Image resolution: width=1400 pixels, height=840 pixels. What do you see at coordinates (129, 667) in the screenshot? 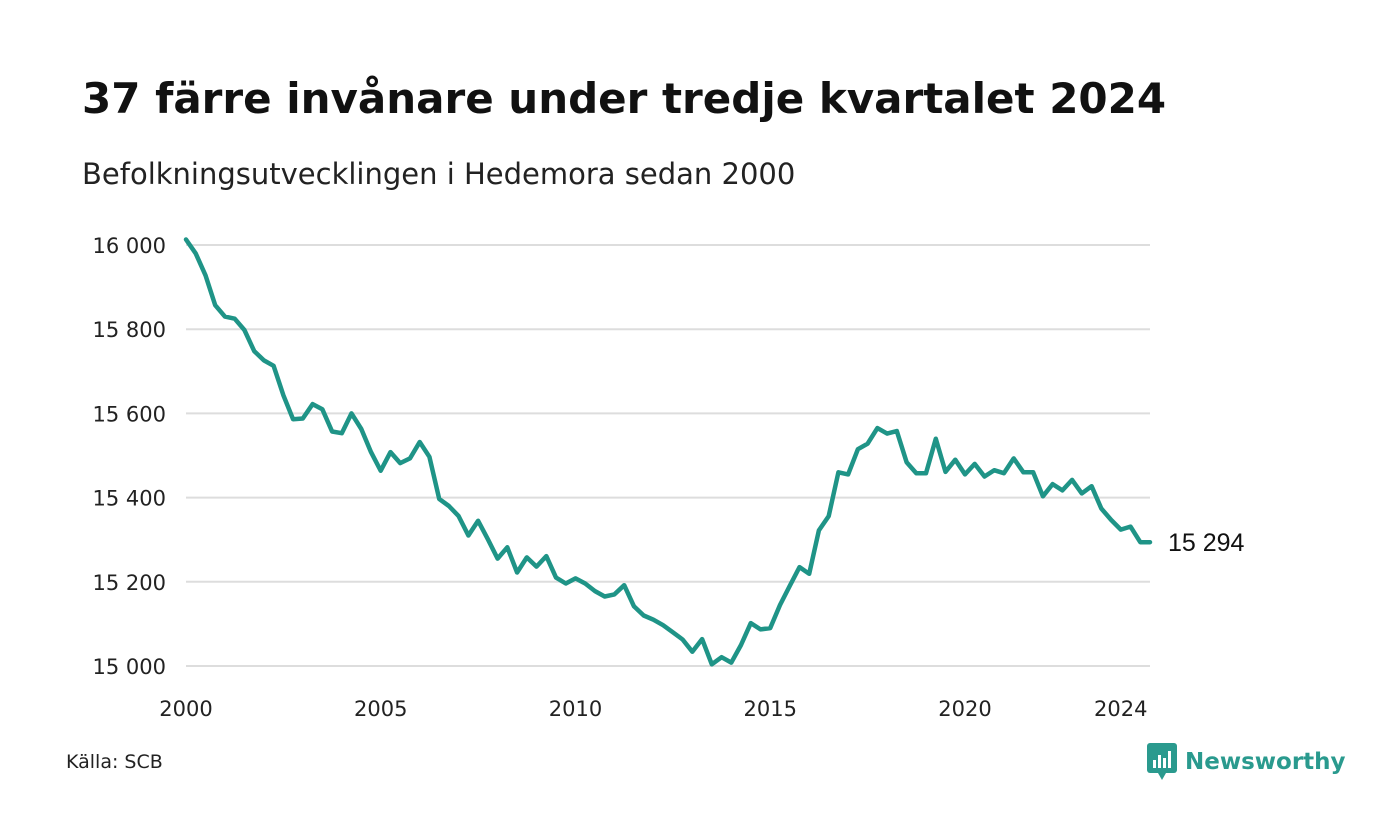
I see `y-tick-label: 15 000` at bounding box center [129, 667].